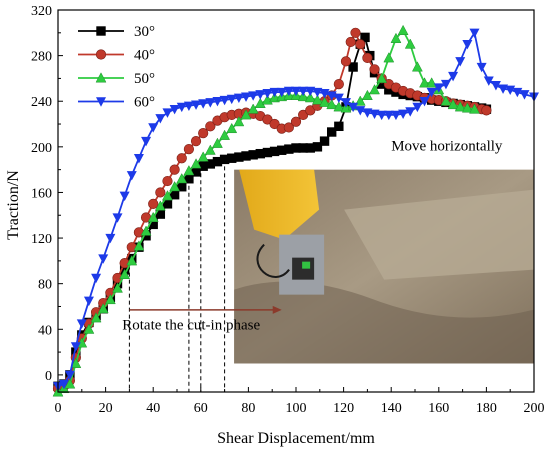  Describe the element at coordinates (439, 234) in the screenshot. I see `photo-sediment-block` at that location.